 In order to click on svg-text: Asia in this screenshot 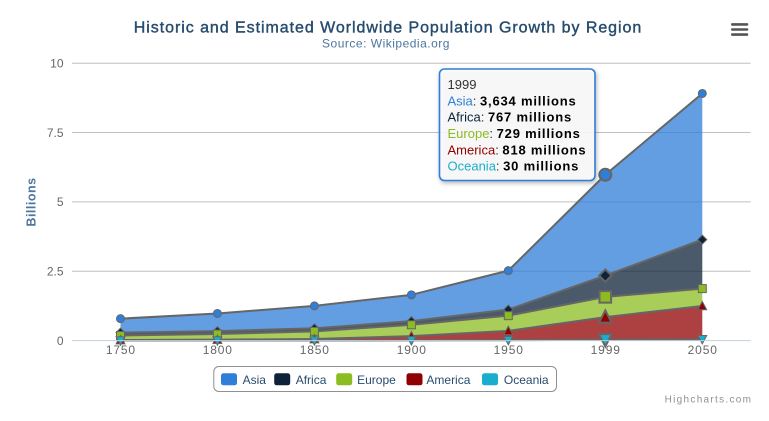, I will do `click(255, 380)`.